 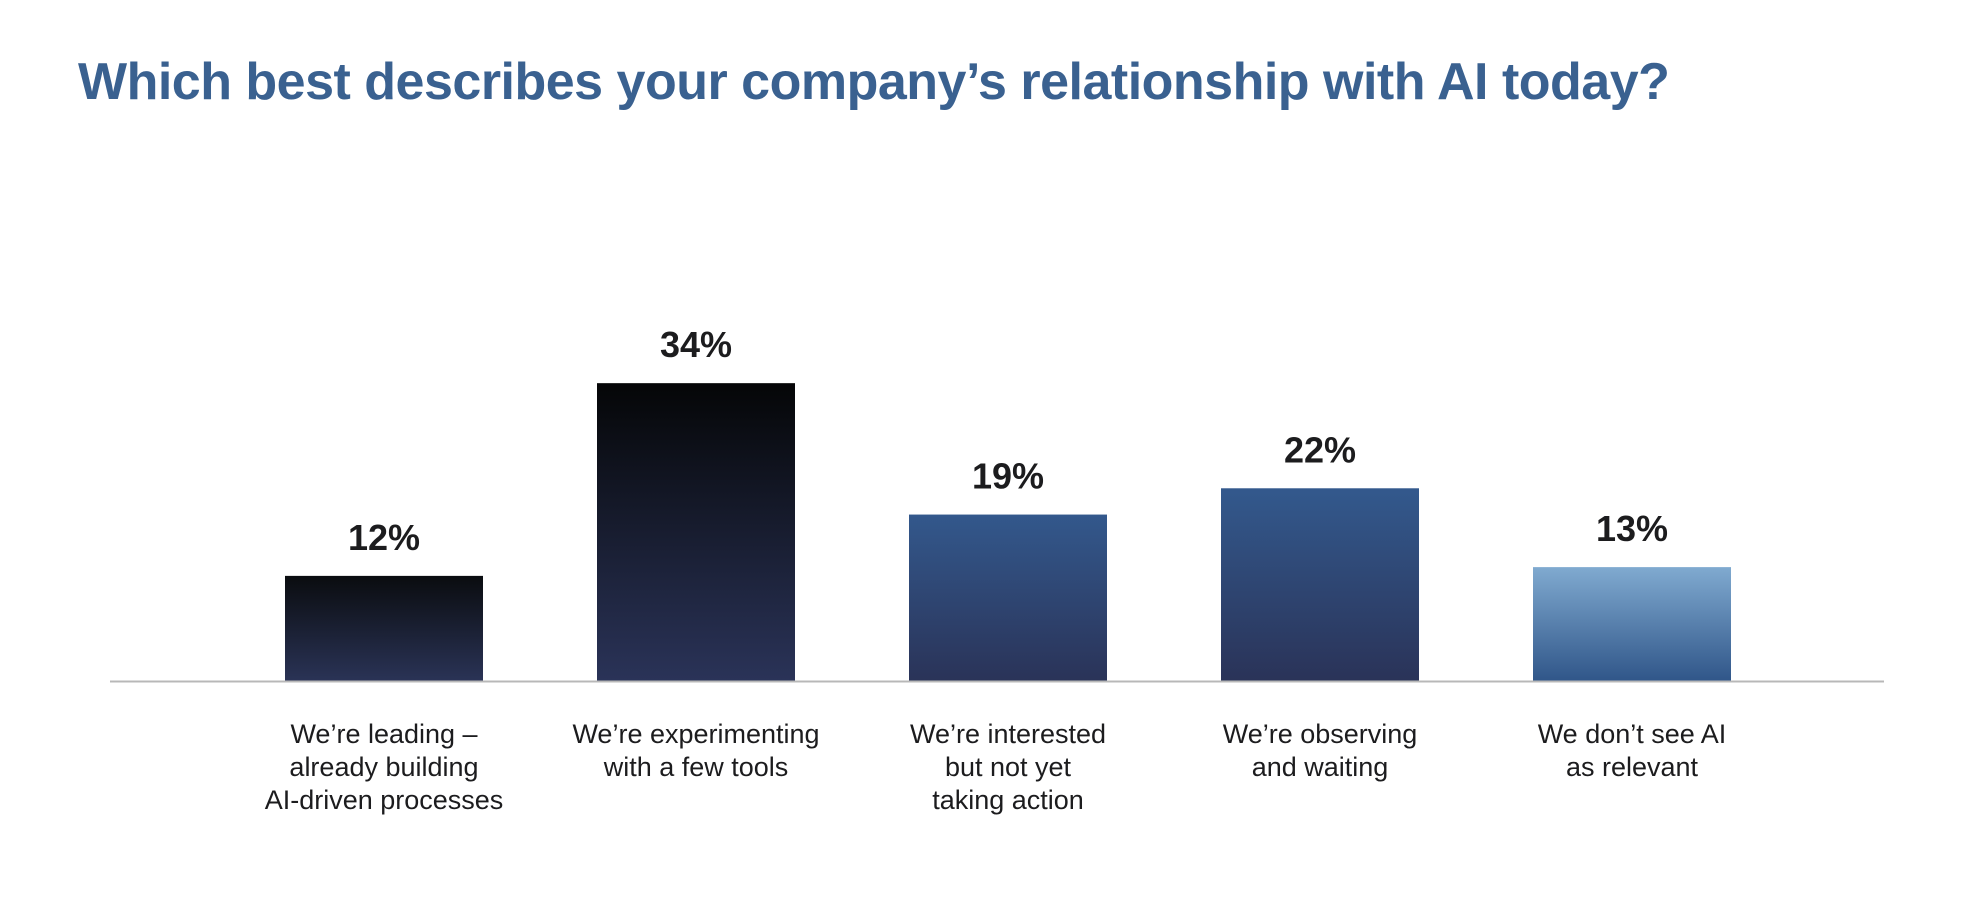 I want to click on category-label-line: taking action, so click(x=1008, y=800).